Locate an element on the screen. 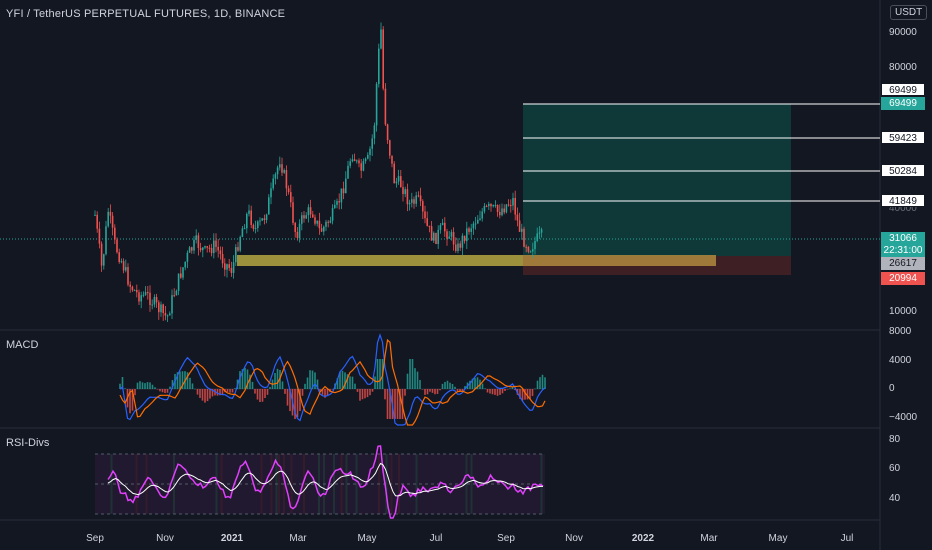  macd-line is located at coordinates (332, 379).